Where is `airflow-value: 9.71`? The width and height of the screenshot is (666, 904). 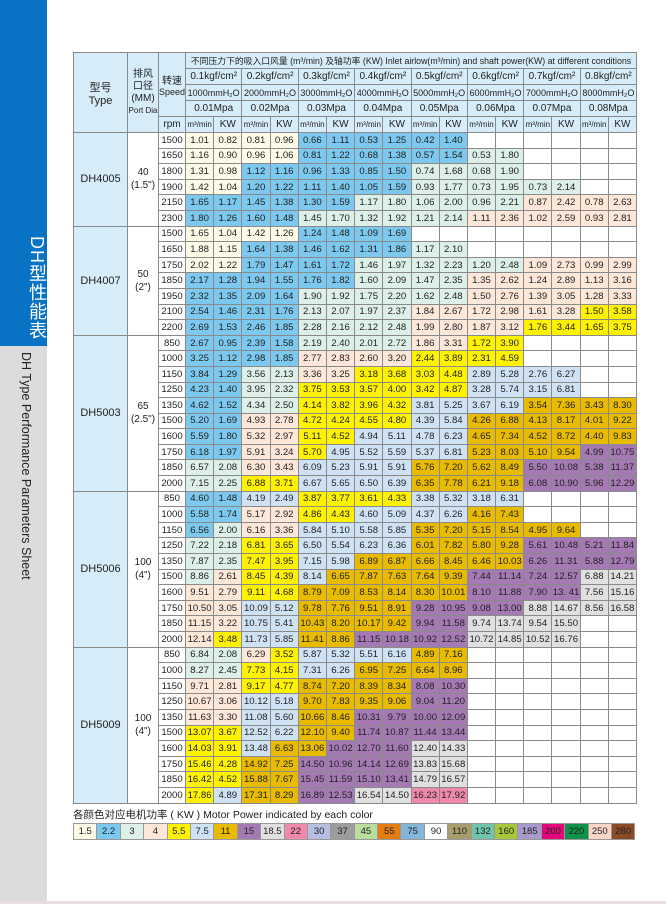 airflow-value: 9.71 is located at coordinates (199, 686).